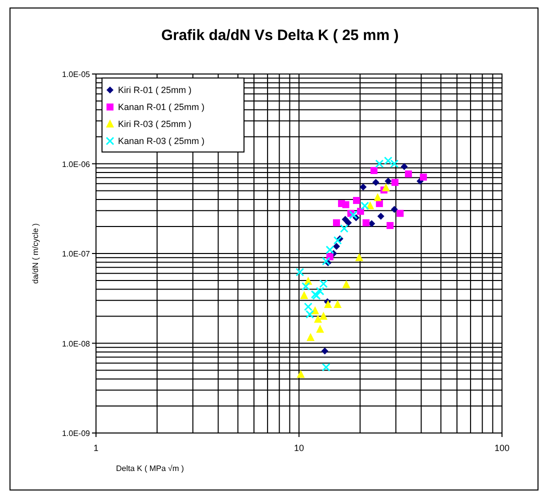 This screenshot has width=544, height=495. I want to click on y-tick-label: 1.0E-07, so click(76, 254).